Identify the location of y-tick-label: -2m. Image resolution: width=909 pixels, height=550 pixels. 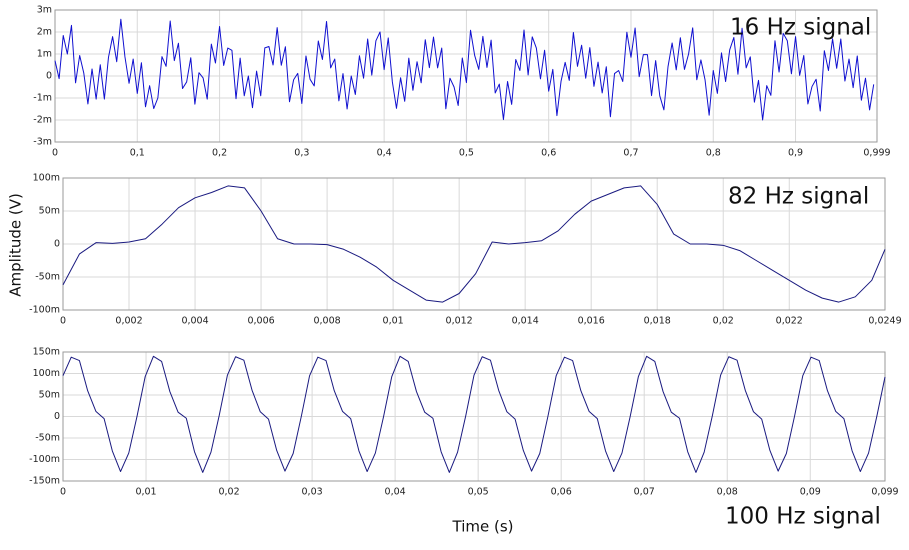
(42, 120).